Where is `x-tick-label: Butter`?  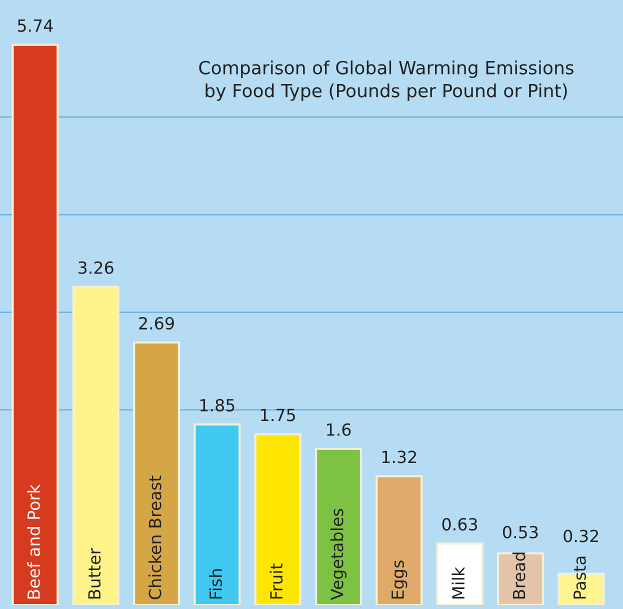
x-tick-label: Butter is located at coordinates (94, 573).